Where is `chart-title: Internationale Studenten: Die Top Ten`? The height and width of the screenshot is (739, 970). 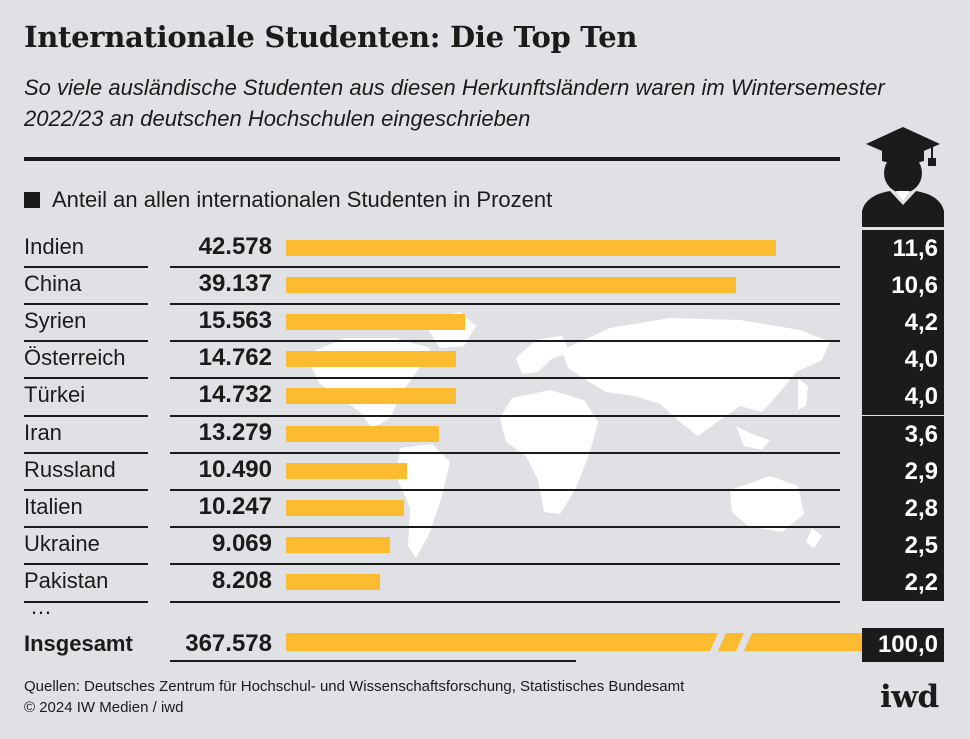
chart-title: Internationale Studenten: Die Top Ten is located at coordinates (331, 37).